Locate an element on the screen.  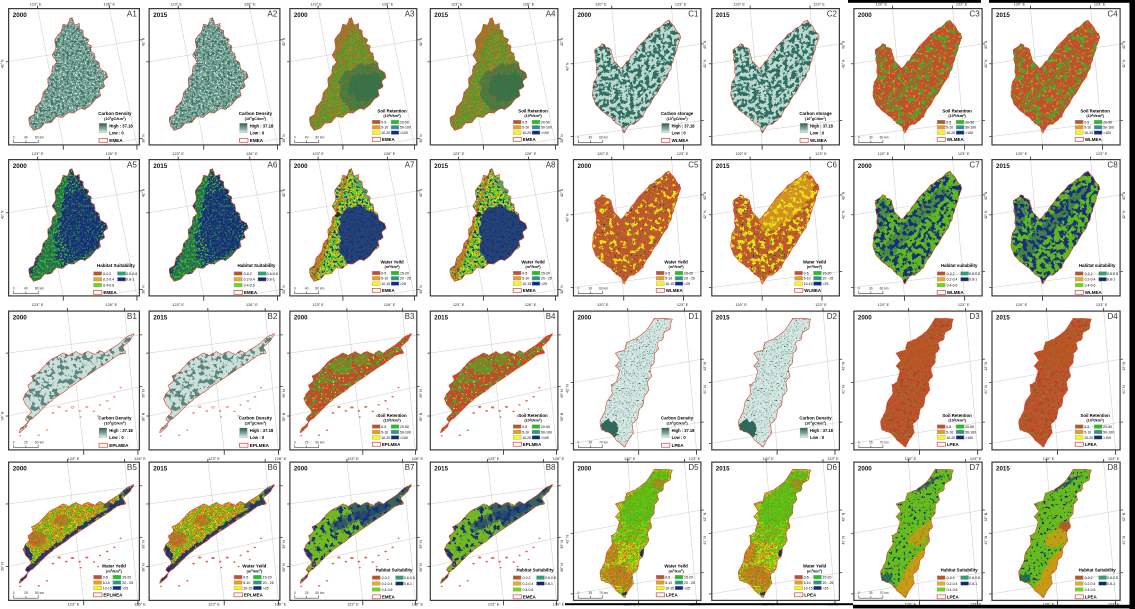
svg-text: 70 km is located at coordinates (884, 442).